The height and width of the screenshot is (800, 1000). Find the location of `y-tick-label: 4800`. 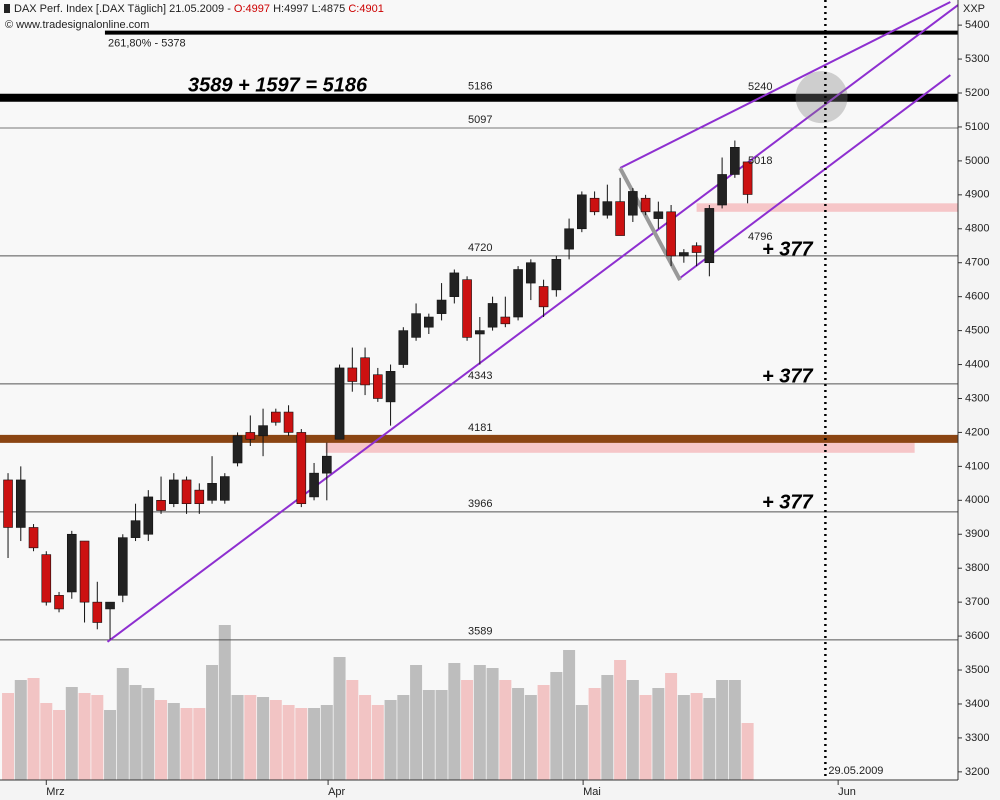

y-tick-label: 4800 is located at coordinates (977, 229).